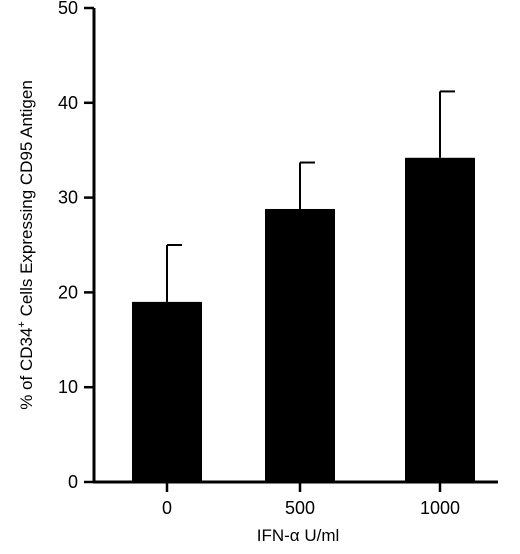 The height and width of the screenshot is (554, 520). I want to click on svg-text:% of CD34+ Cells Expressing CD: % of CD34+ Cells Expressing CD95 Antigen, so click(26, 245).